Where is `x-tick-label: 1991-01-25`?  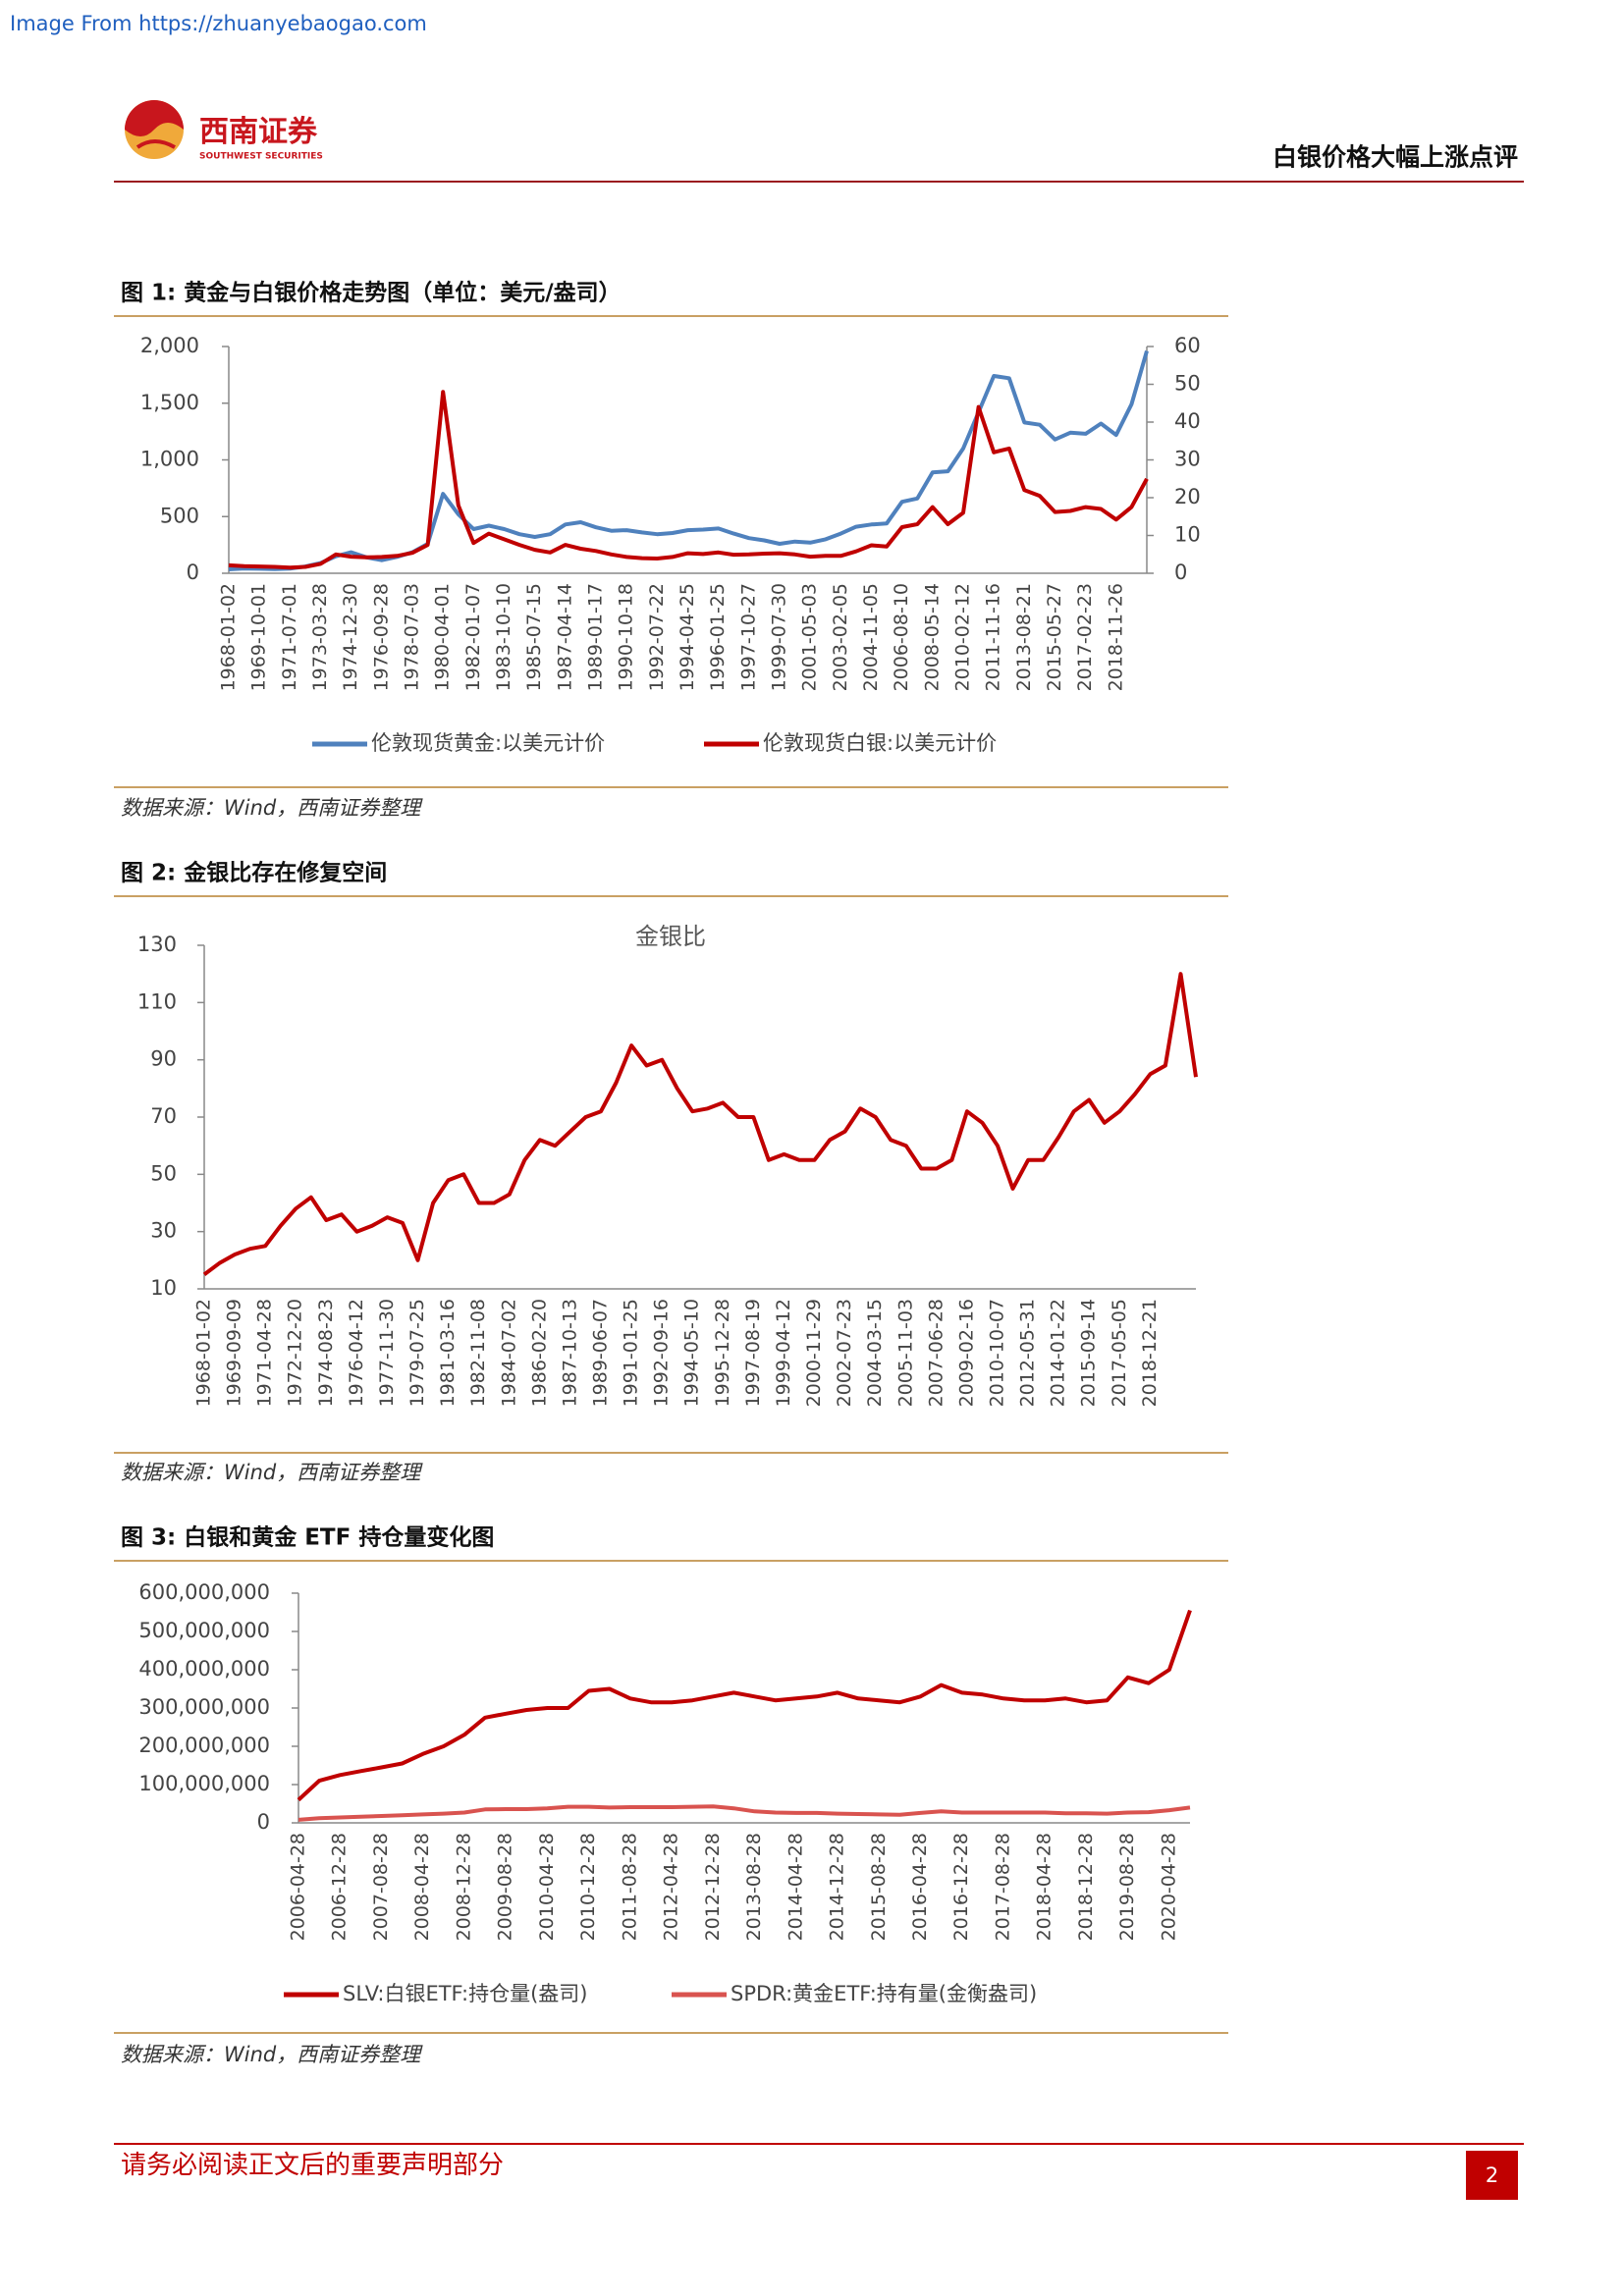
x-tick-label: 1991-01-25 is located at coordinates (631, 1353).